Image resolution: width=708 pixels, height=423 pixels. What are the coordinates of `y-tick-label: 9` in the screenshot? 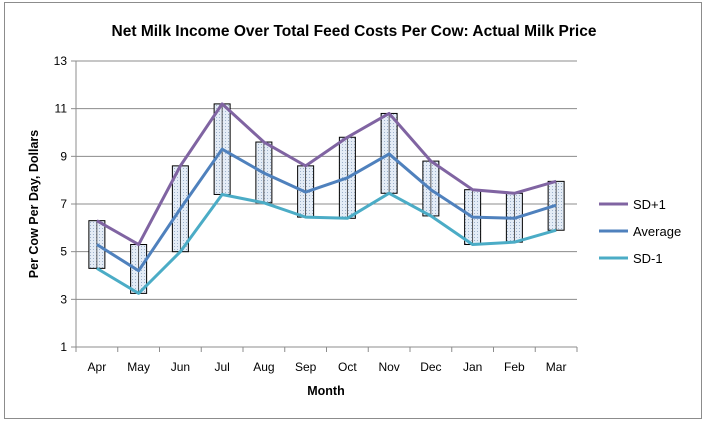 It's located at (63, 156).